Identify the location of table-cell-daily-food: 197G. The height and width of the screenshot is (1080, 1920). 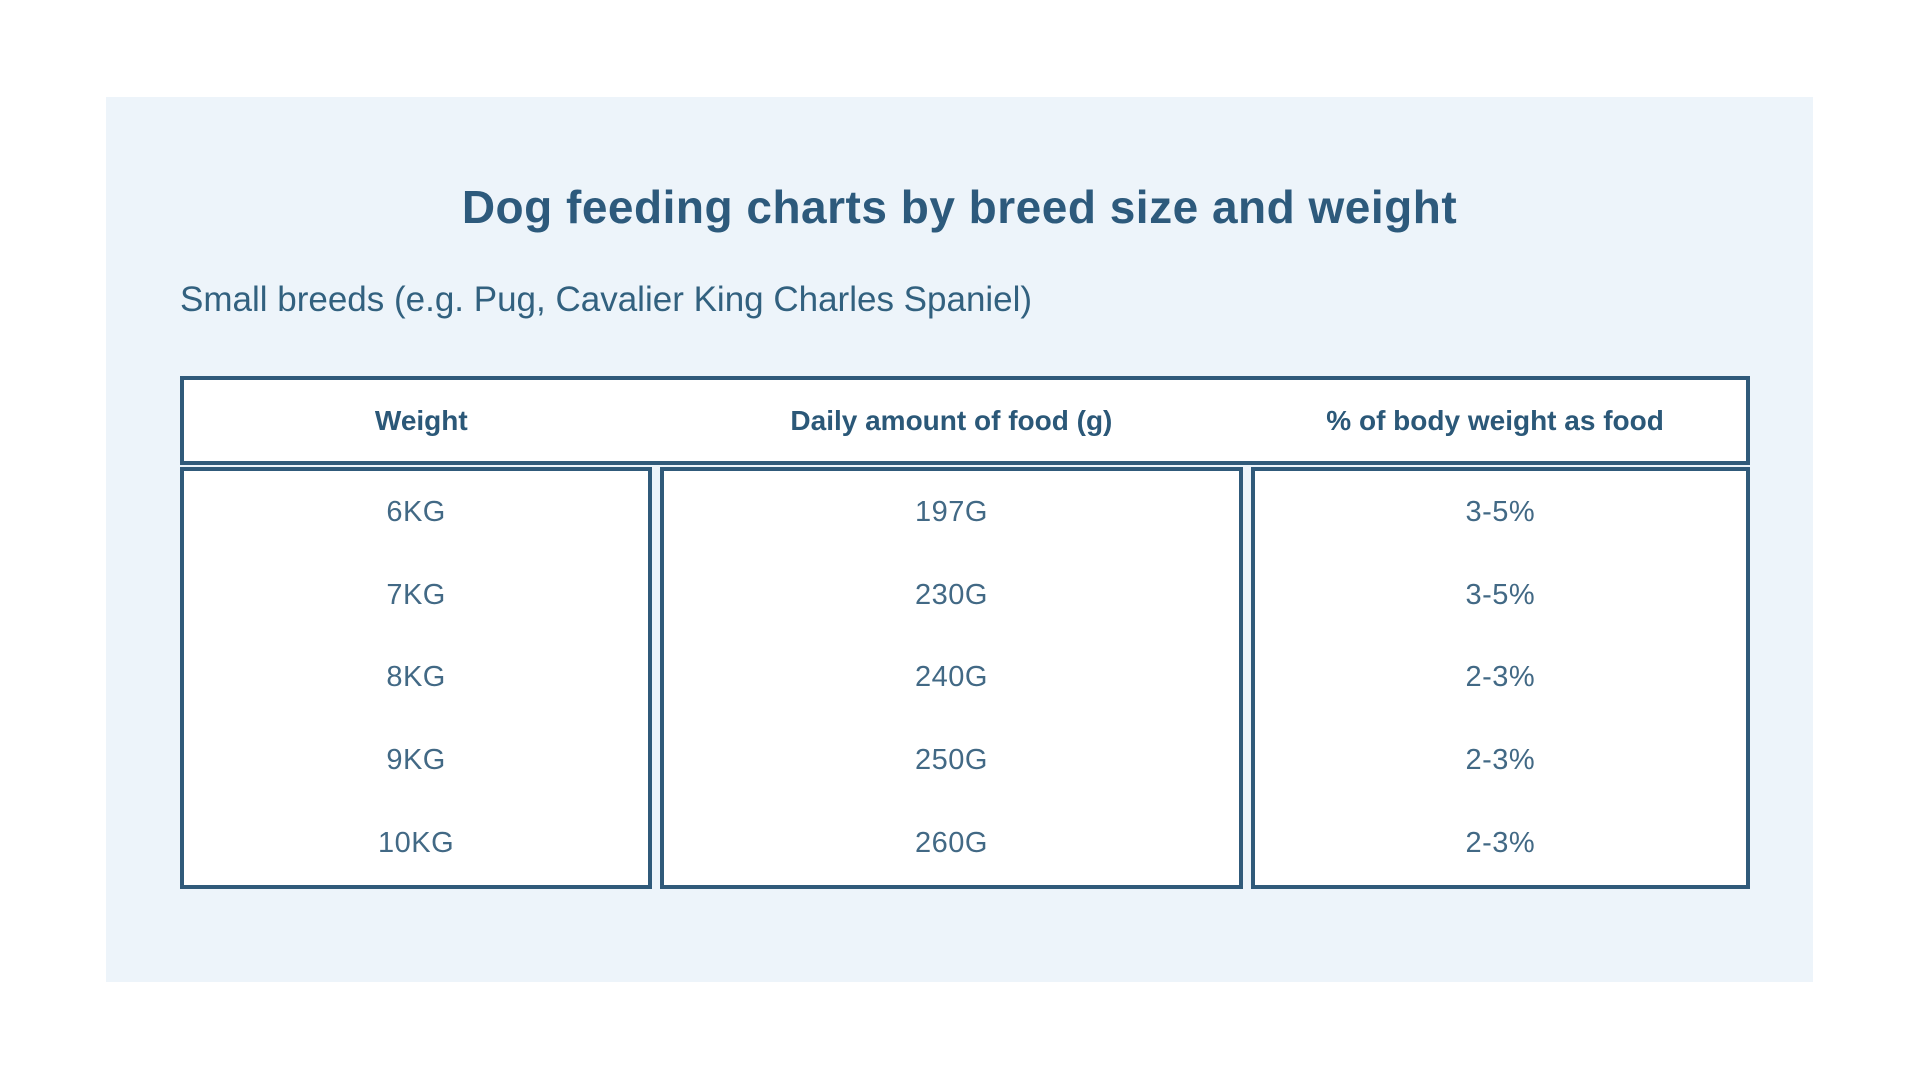
(951, 511).